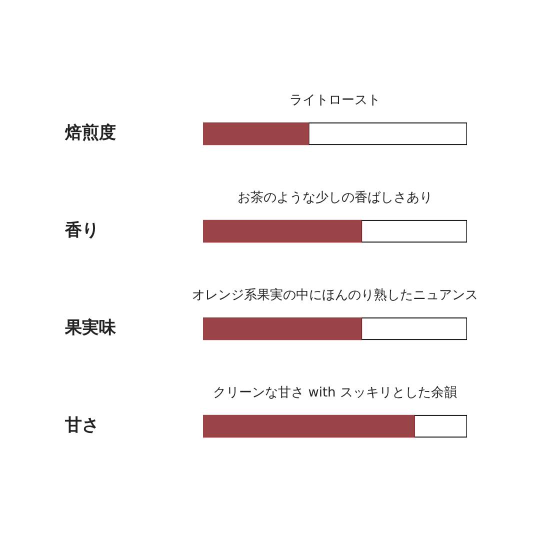 The image size is (533, 533). Describe the element at coordinates (81, 230) in the screenshot. I see `y-tick-label: 香り` at that location.